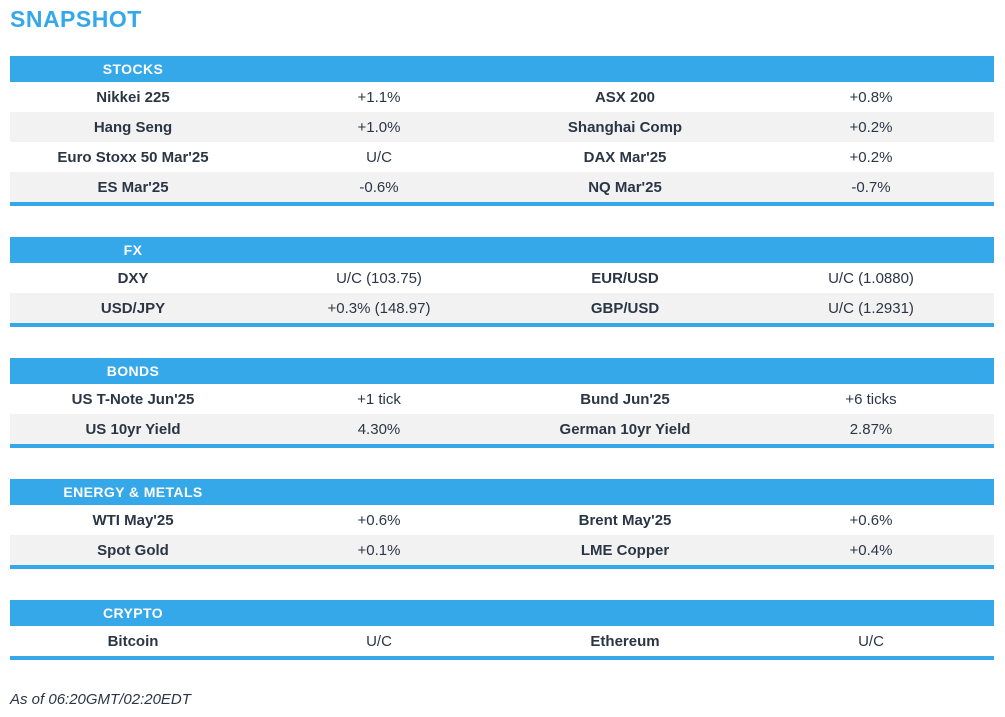  Describe the element at coordinates (133, 278) in the screenshot. I see `instrument-name: DXY` at that location.